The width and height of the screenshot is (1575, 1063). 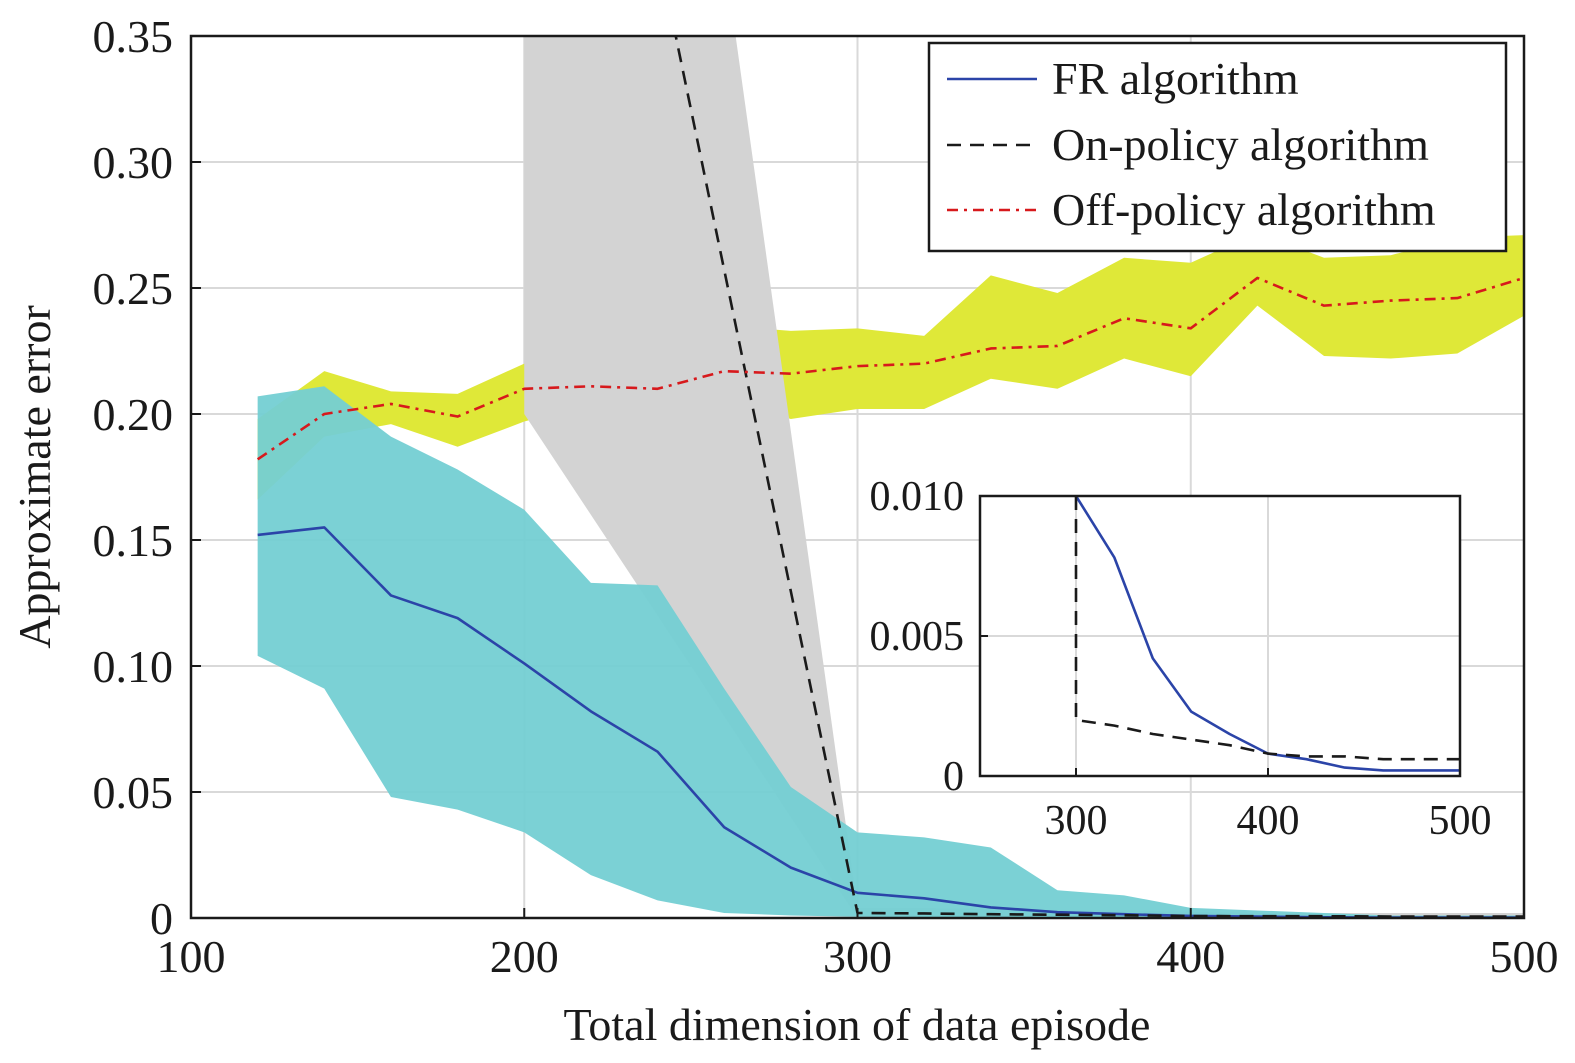 What do you see at coordinates (1460, 821) in the screenshot?
I see `inset-x-tick-label: 500` at bounding box center [1460, 821].